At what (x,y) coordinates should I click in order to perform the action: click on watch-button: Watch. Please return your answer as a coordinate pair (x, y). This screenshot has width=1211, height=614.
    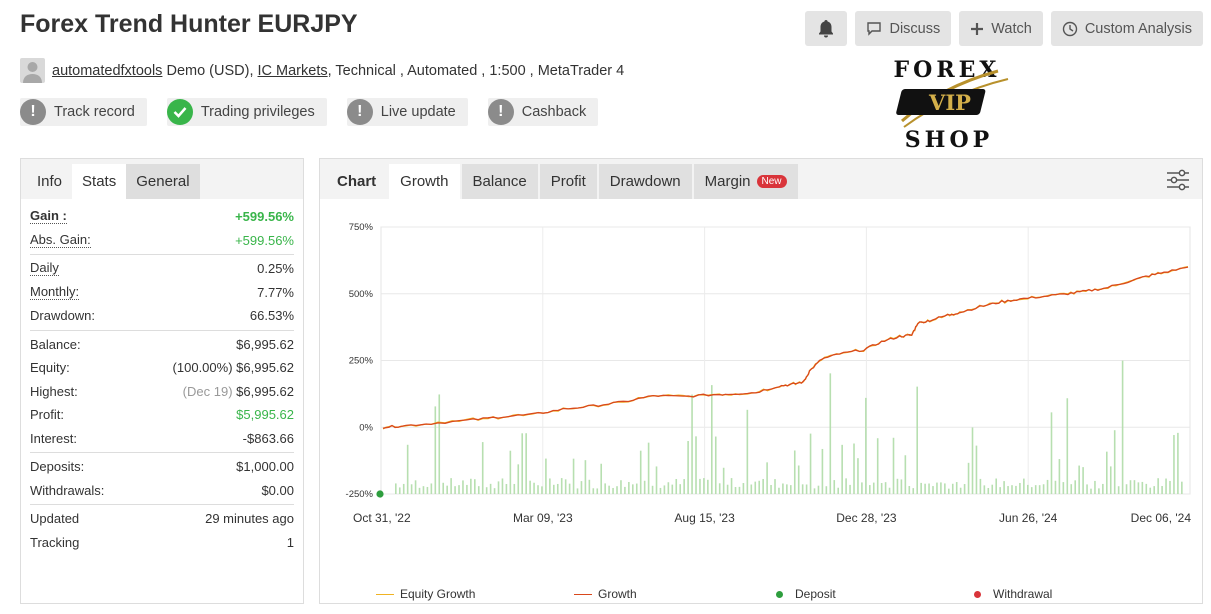
    Looking at the image, I should click on (1001, 28).